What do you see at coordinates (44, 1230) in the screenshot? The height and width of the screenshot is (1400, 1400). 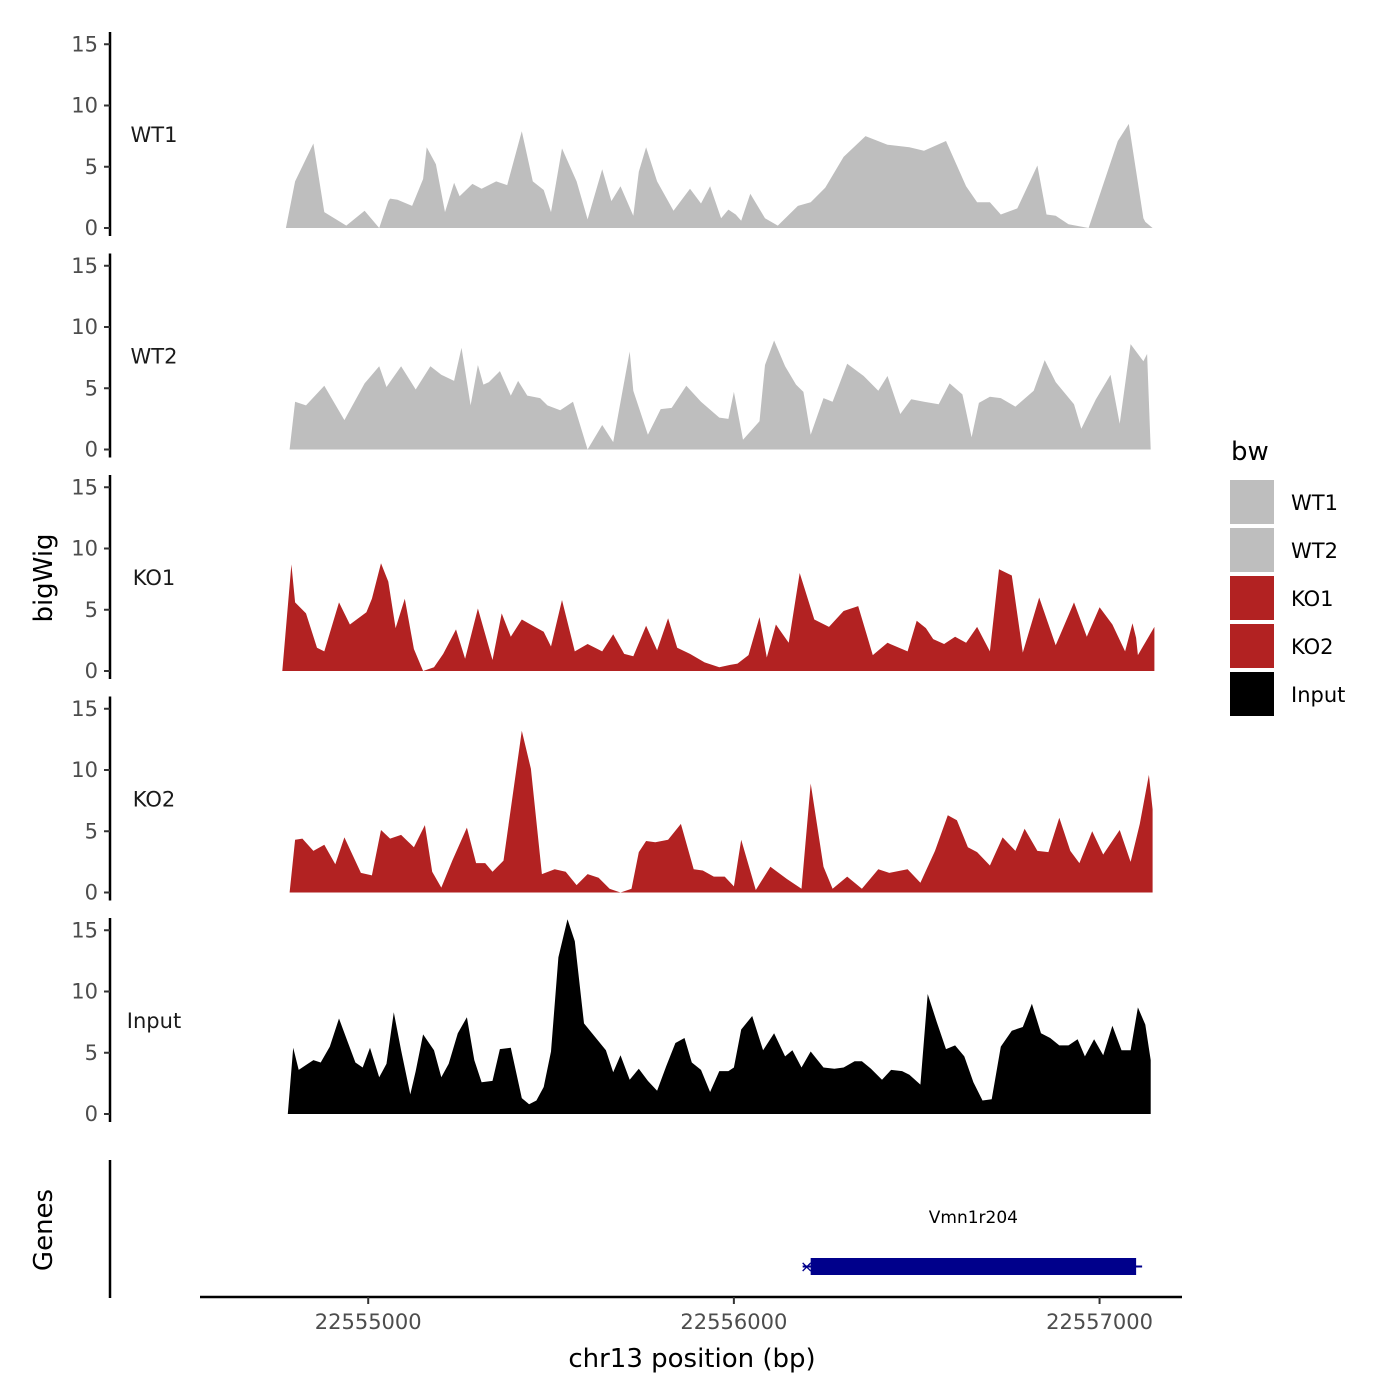 I see `genes-axis-title: Genes` at bounding box center [44, 1230].